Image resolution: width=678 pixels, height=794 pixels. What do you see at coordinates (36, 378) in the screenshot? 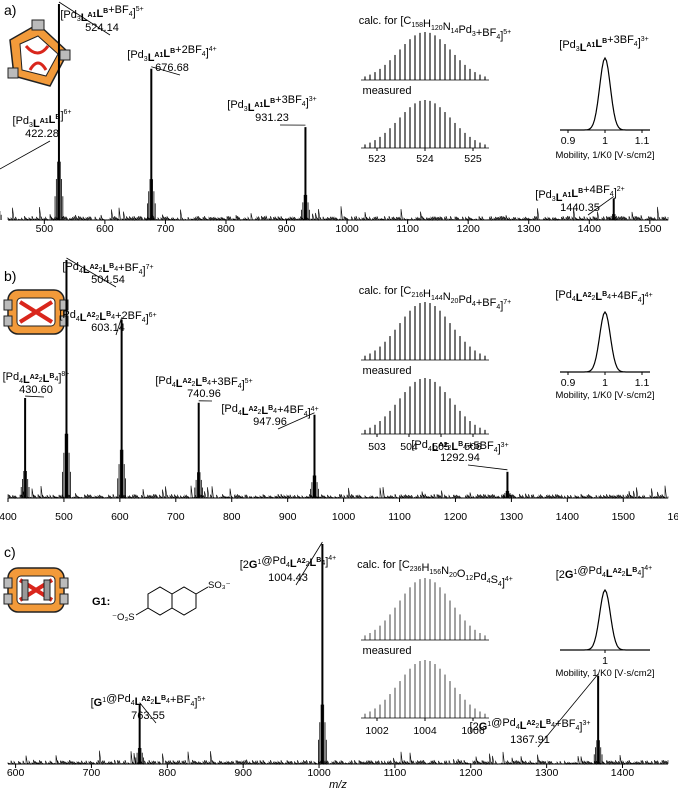
I see `peak-ion-label: [Pd4LA22LB4]8+` at bounding box center [36, 378].